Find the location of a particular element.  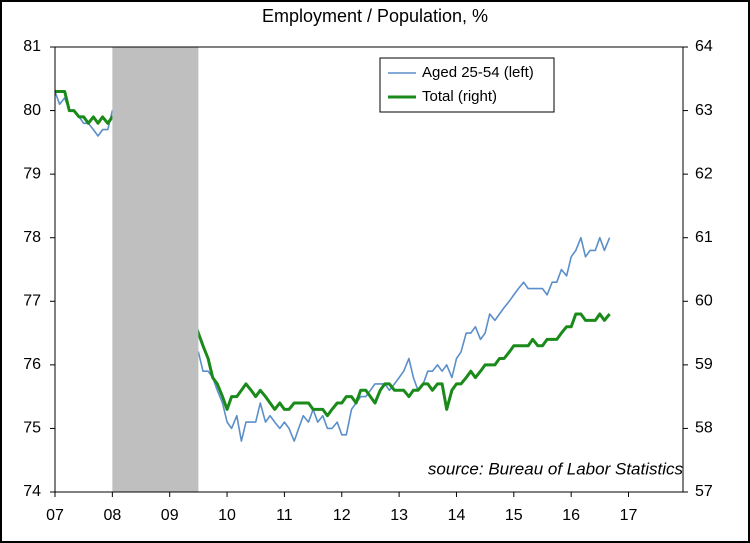

x-tick-label: 12 is located at coordinates (342, 515).